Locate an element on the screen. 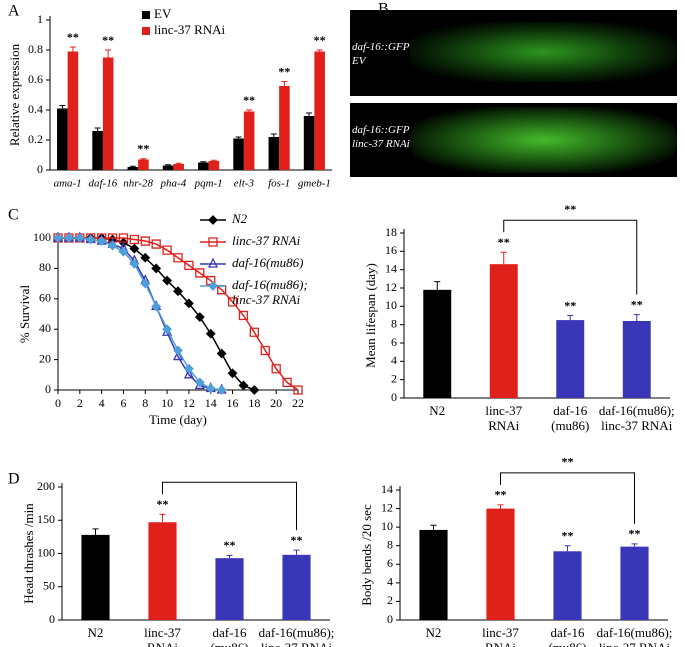 Image resolution: width=685 pixels, height=647 pixels. micrograph: daf-16::GFP EV is located at coordinates (513, 53).